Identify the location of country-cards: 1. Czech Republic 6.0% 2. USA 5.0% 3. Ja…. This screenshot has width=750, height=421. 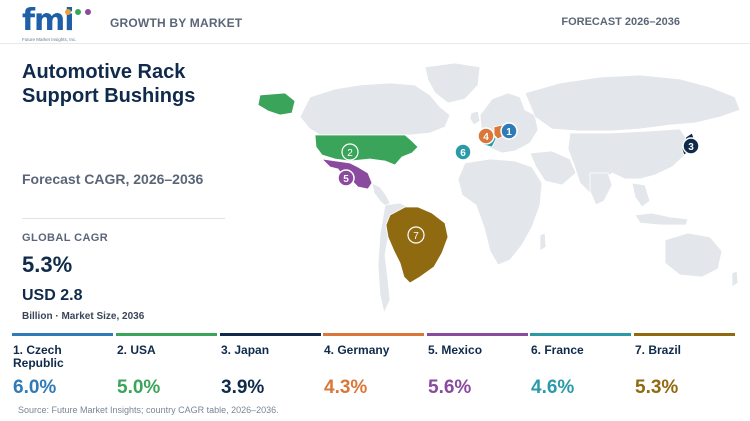
(375, 365).